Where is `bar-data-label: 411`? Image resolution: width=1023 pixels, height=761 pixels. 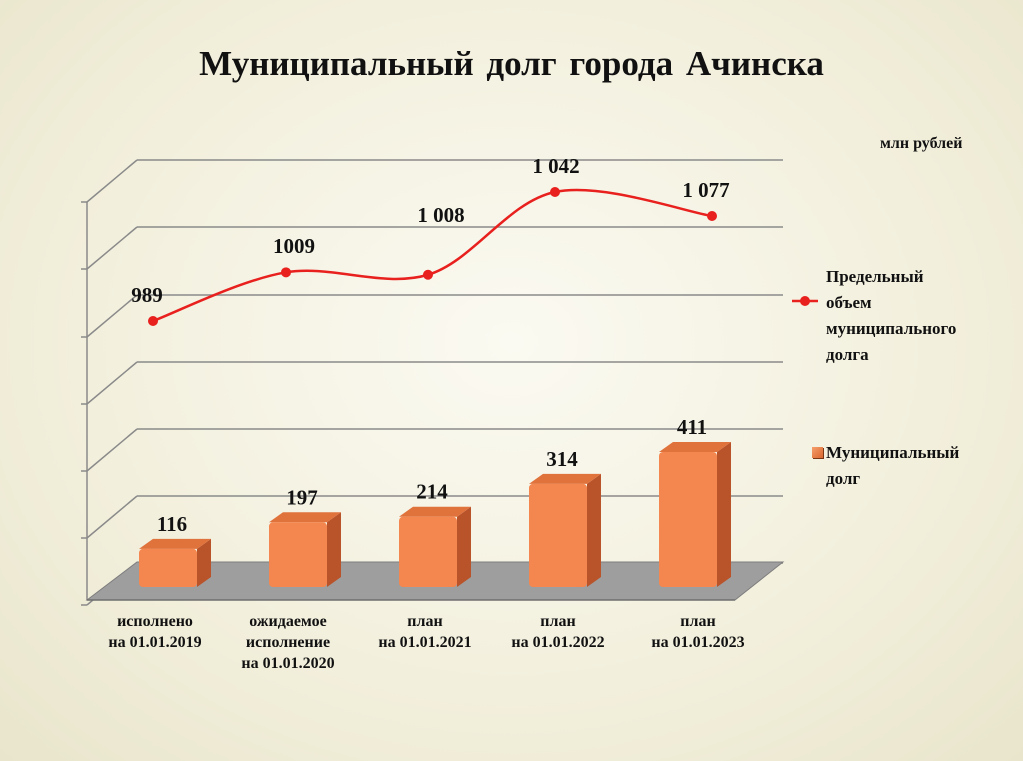
bar-data-label: 411 is located at coordinates (692, 427).